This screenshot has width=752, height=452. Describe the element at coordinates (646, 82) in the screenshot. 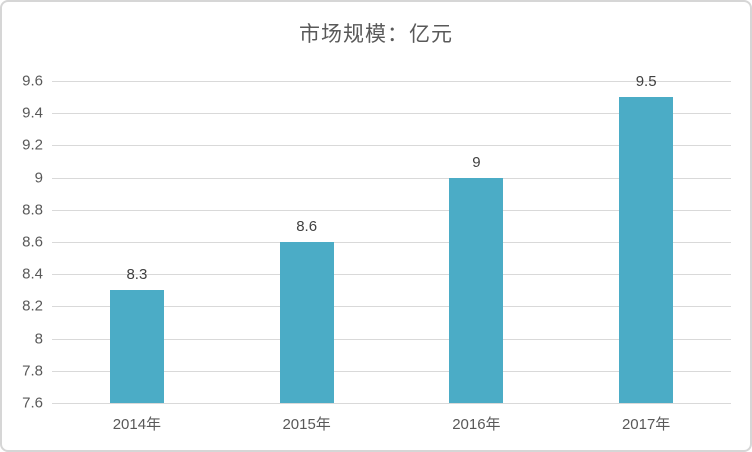

I see `data-label: 9.5` at that location.